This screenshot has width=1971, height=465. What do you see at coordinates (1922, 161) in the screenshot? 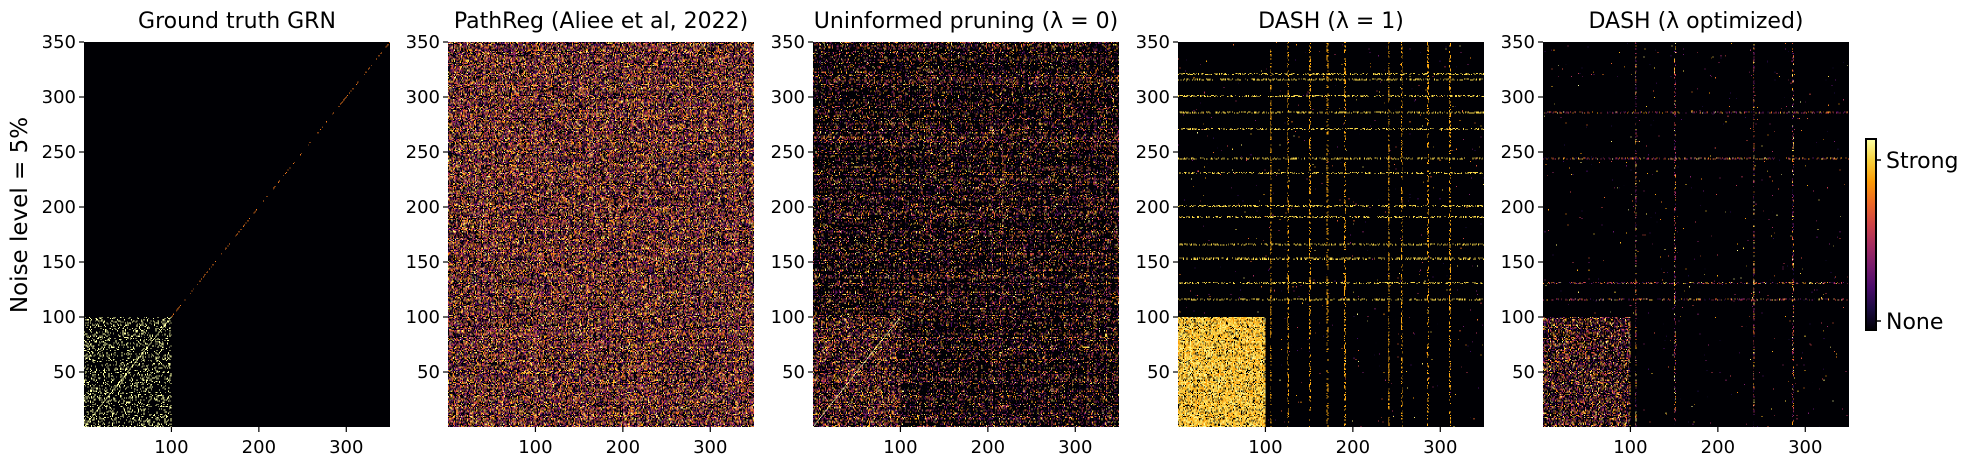
I see `colorbar-label-strong: Strong` at bounding box center [1922, 161].